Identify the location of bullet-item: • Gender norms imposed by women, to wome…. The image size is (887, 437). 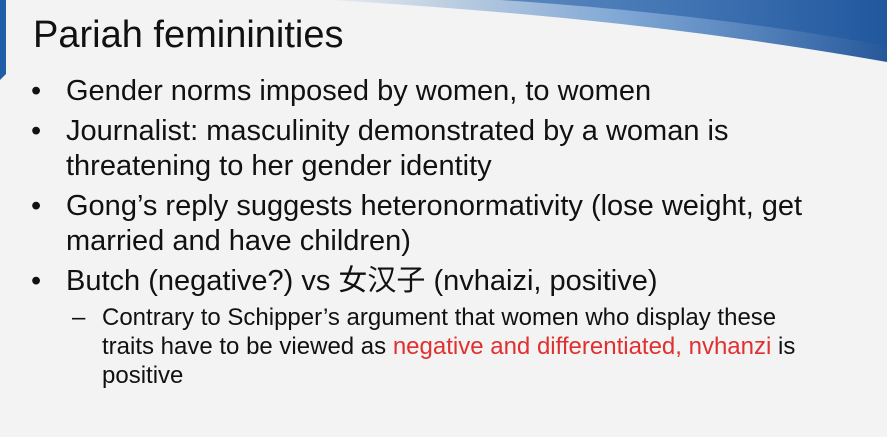
(433, 91).